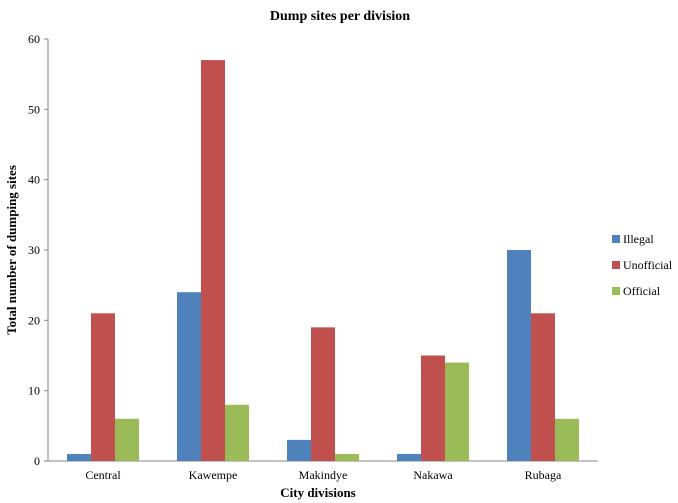  I want to click on legend-swatch-unofficial, so click(616, 265).